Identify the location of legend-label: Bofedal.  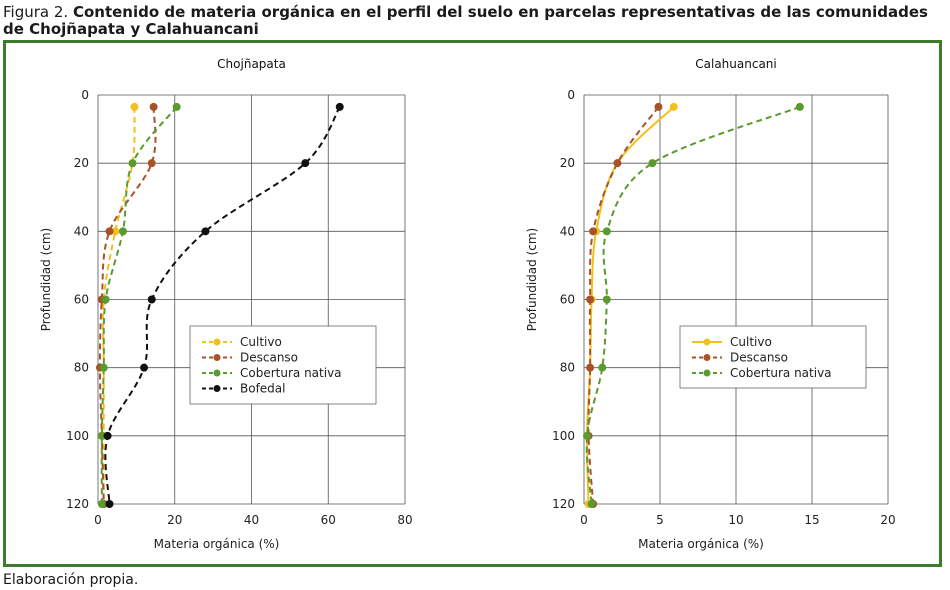
(263, 389).